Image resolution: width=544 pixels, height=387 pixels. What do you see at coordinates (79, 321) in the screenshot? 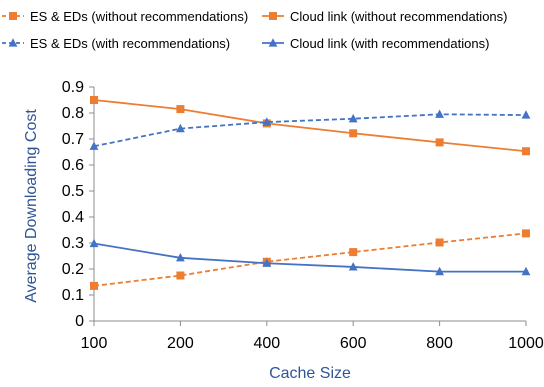
I see `y-tick-label: 0` at bounding box center [79, 321].